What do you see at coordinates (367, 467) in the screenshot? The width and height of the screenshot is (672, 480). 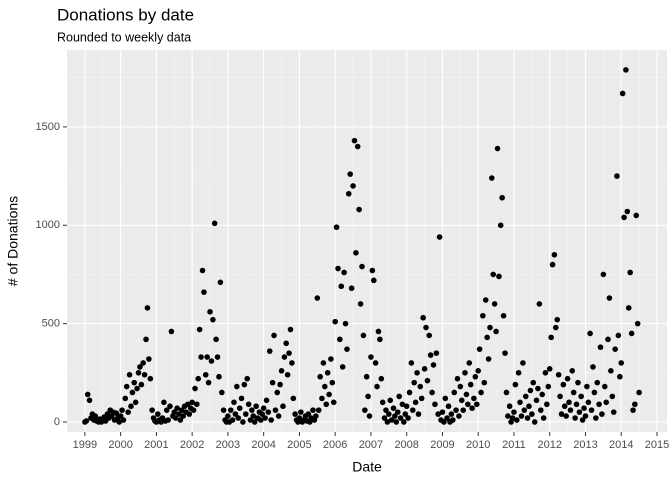 I see `x-axis-title: Date` at bounding box center [367, 467].